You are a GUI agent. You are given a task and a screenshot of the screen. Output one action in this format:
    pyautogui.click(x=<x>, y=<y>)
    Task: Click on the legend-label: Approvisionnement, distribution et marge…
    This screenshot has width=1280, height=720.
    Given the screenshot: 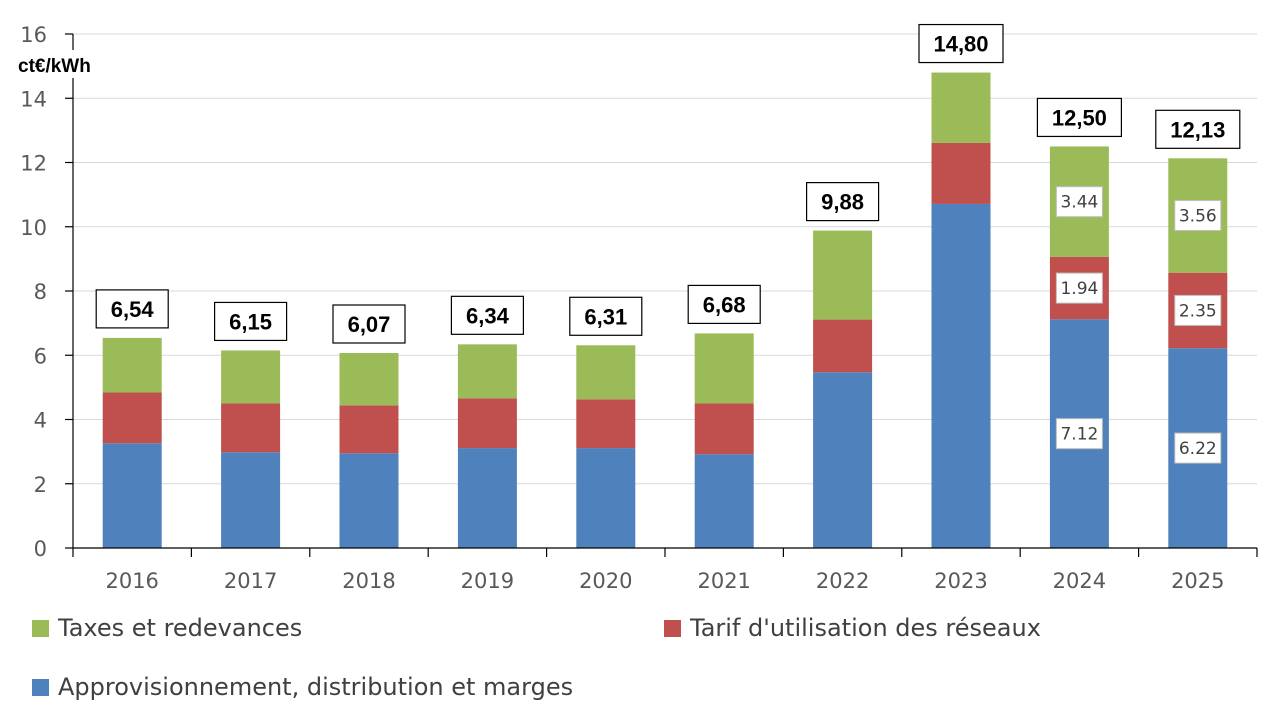 What is the action you would take?
    pyautogui.click(x=316, y=687)
    